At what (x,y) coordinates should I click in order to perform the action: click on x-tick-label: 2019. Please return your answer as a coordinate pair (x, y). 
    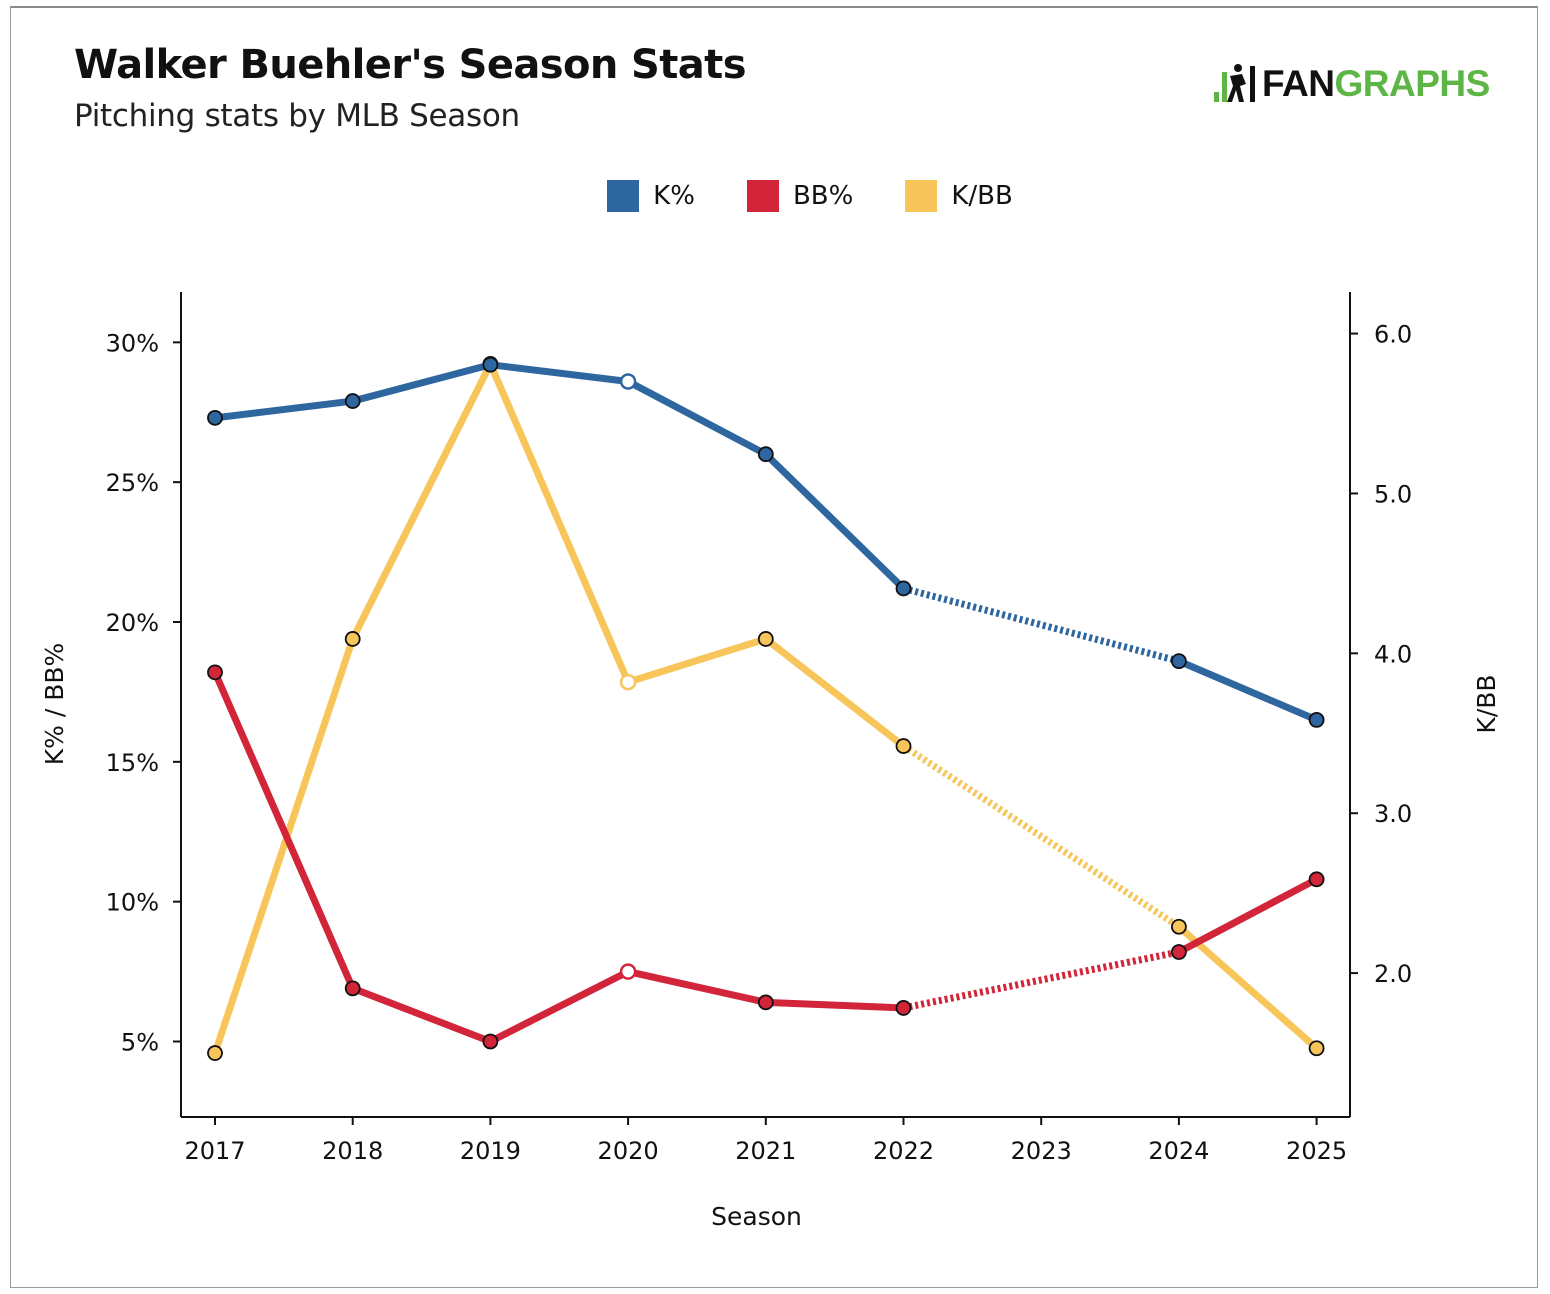
    Looking at the image, I should click on (490, 1151).